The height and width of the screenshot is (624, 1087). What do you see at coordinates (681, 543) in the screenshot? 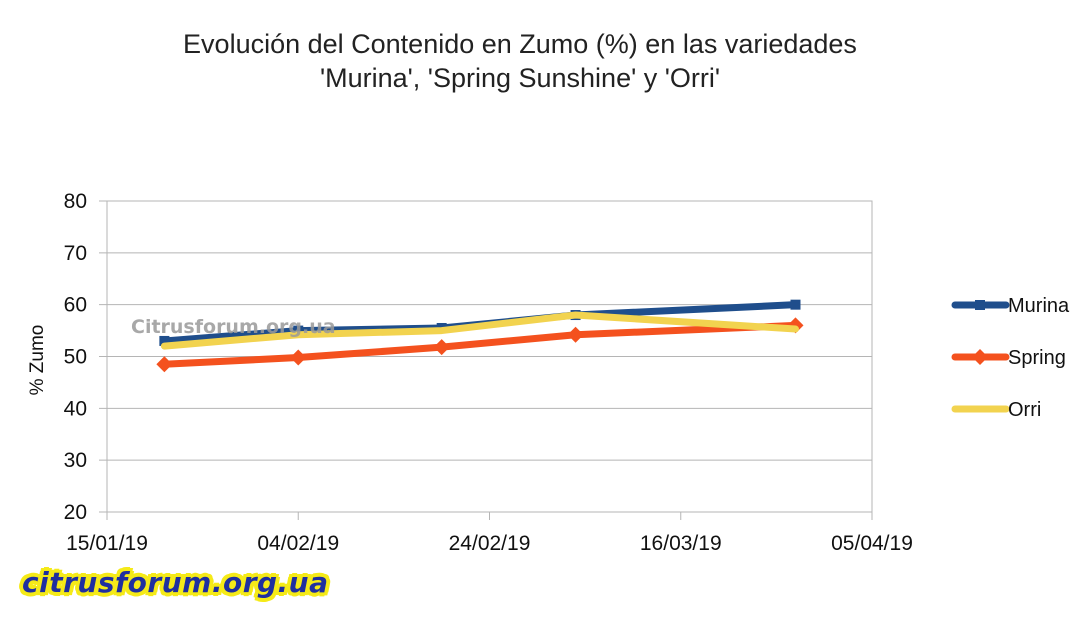
I see `x-tick-label-3: 16/03/19` at bounding box center [681, 543].